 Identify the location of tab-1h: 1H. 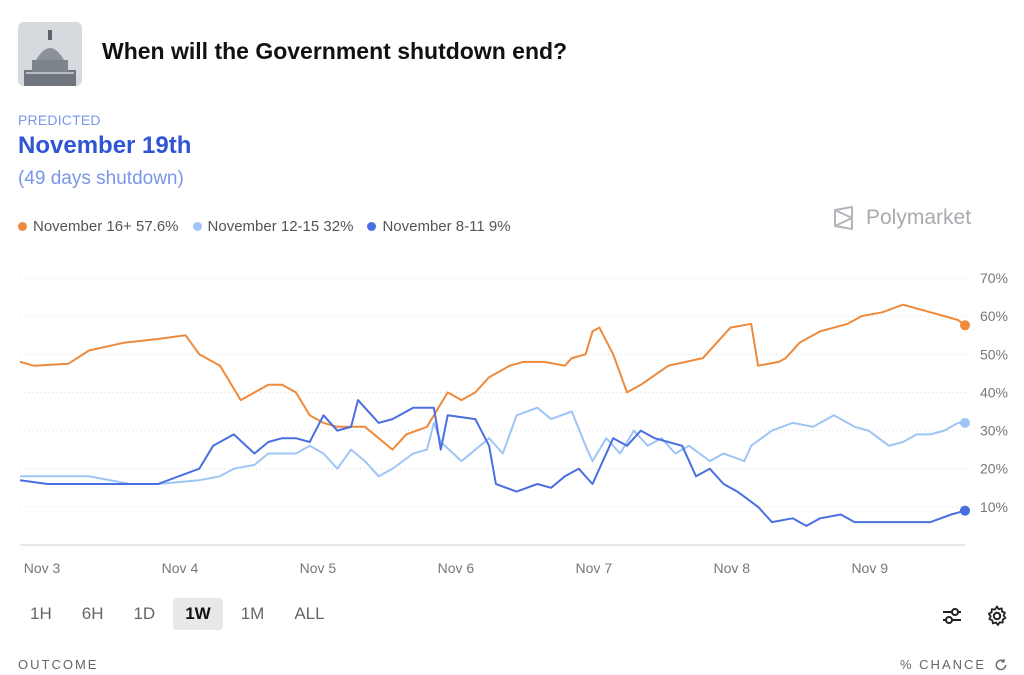
(41, 613).